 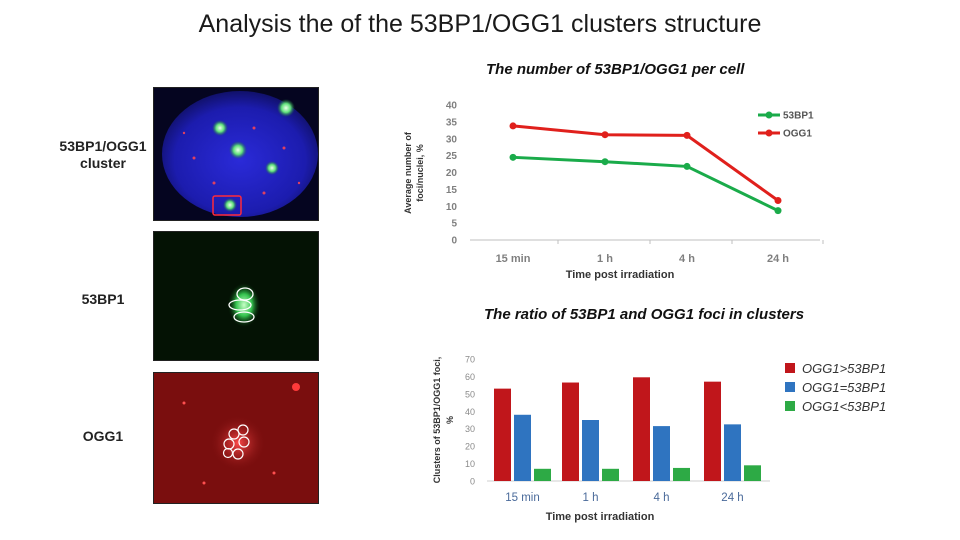 I want to click on line-chart-ylabel: Average number of foci/nuclei, %, so click(x=414, y=172).